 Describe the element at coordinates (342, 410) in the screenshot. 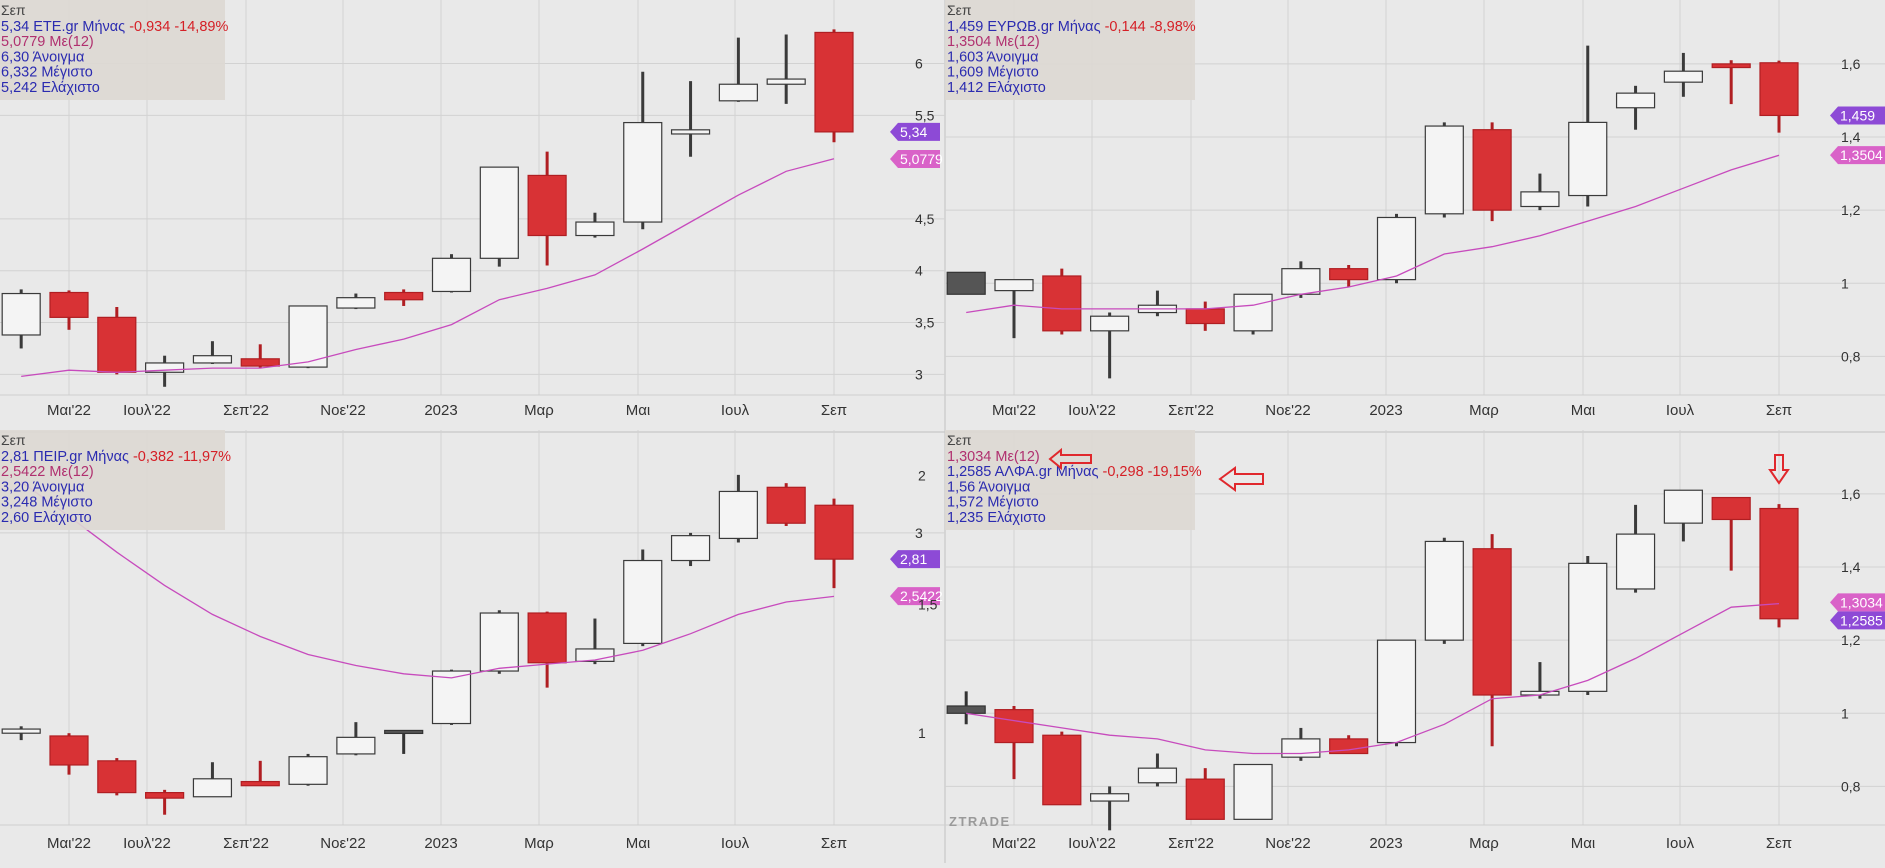

I see `x-tick-label: Νοε'22` at that location.